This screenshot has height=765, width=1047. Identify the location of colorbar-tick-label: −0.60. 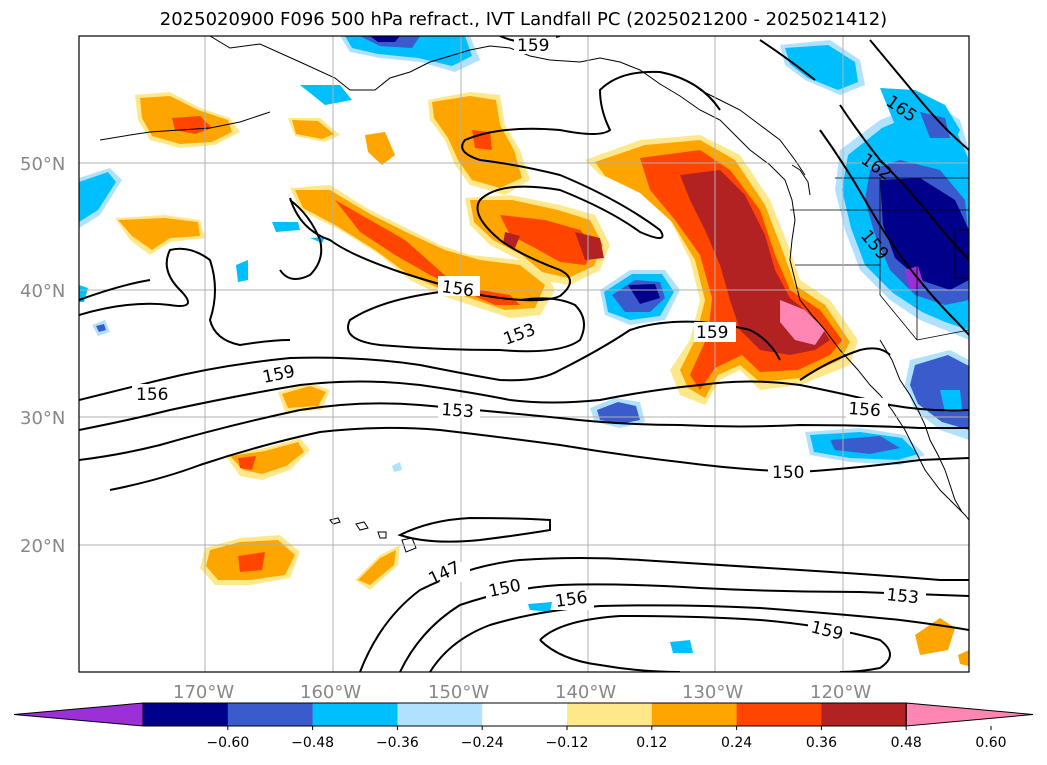
(227, 743).